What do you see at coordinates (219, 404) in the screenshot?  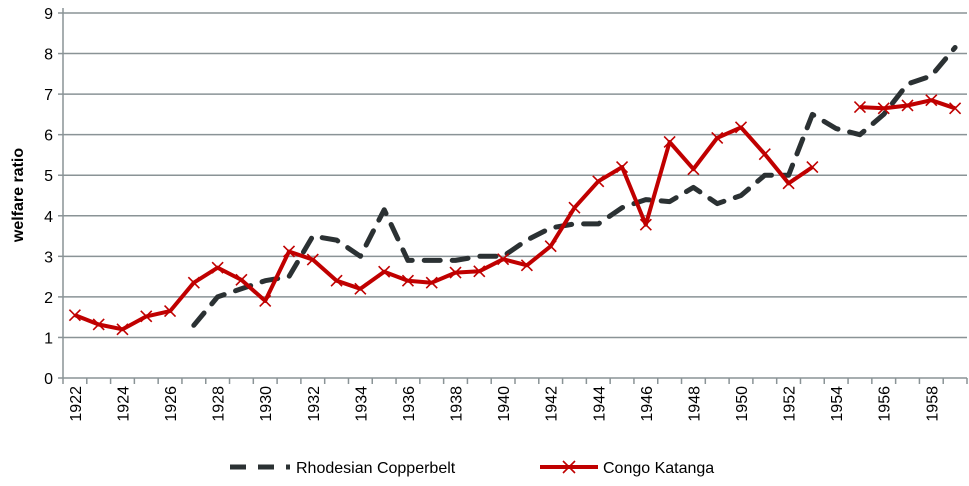 I see `x-tick-label: 1928` at bounding box center [219, 404].